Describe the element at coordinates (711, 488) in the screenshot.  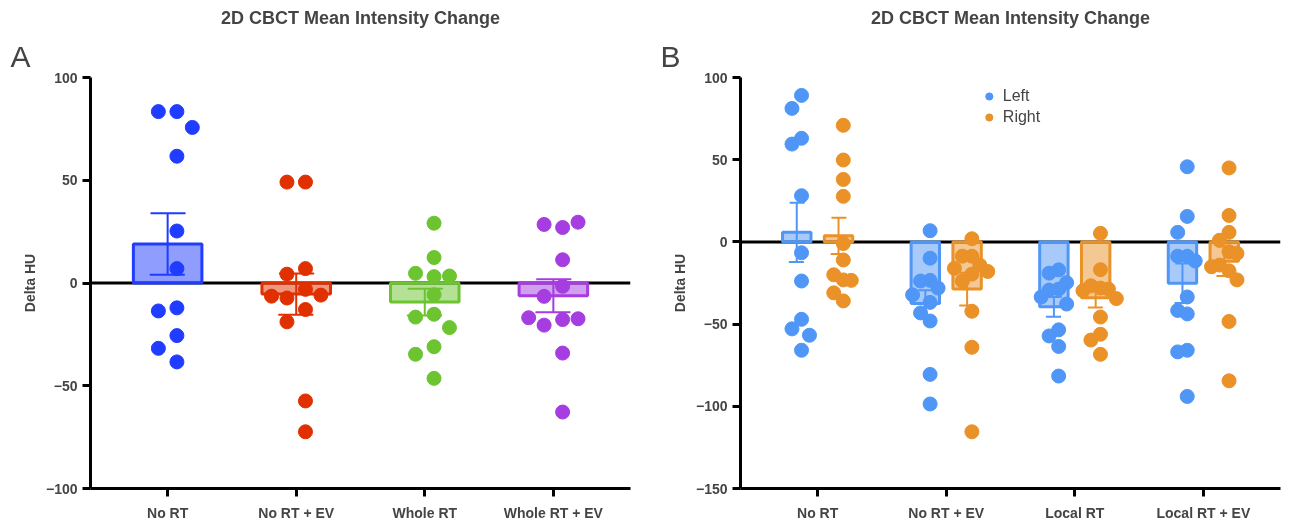
I see `y-tick-label: −150` at that location.